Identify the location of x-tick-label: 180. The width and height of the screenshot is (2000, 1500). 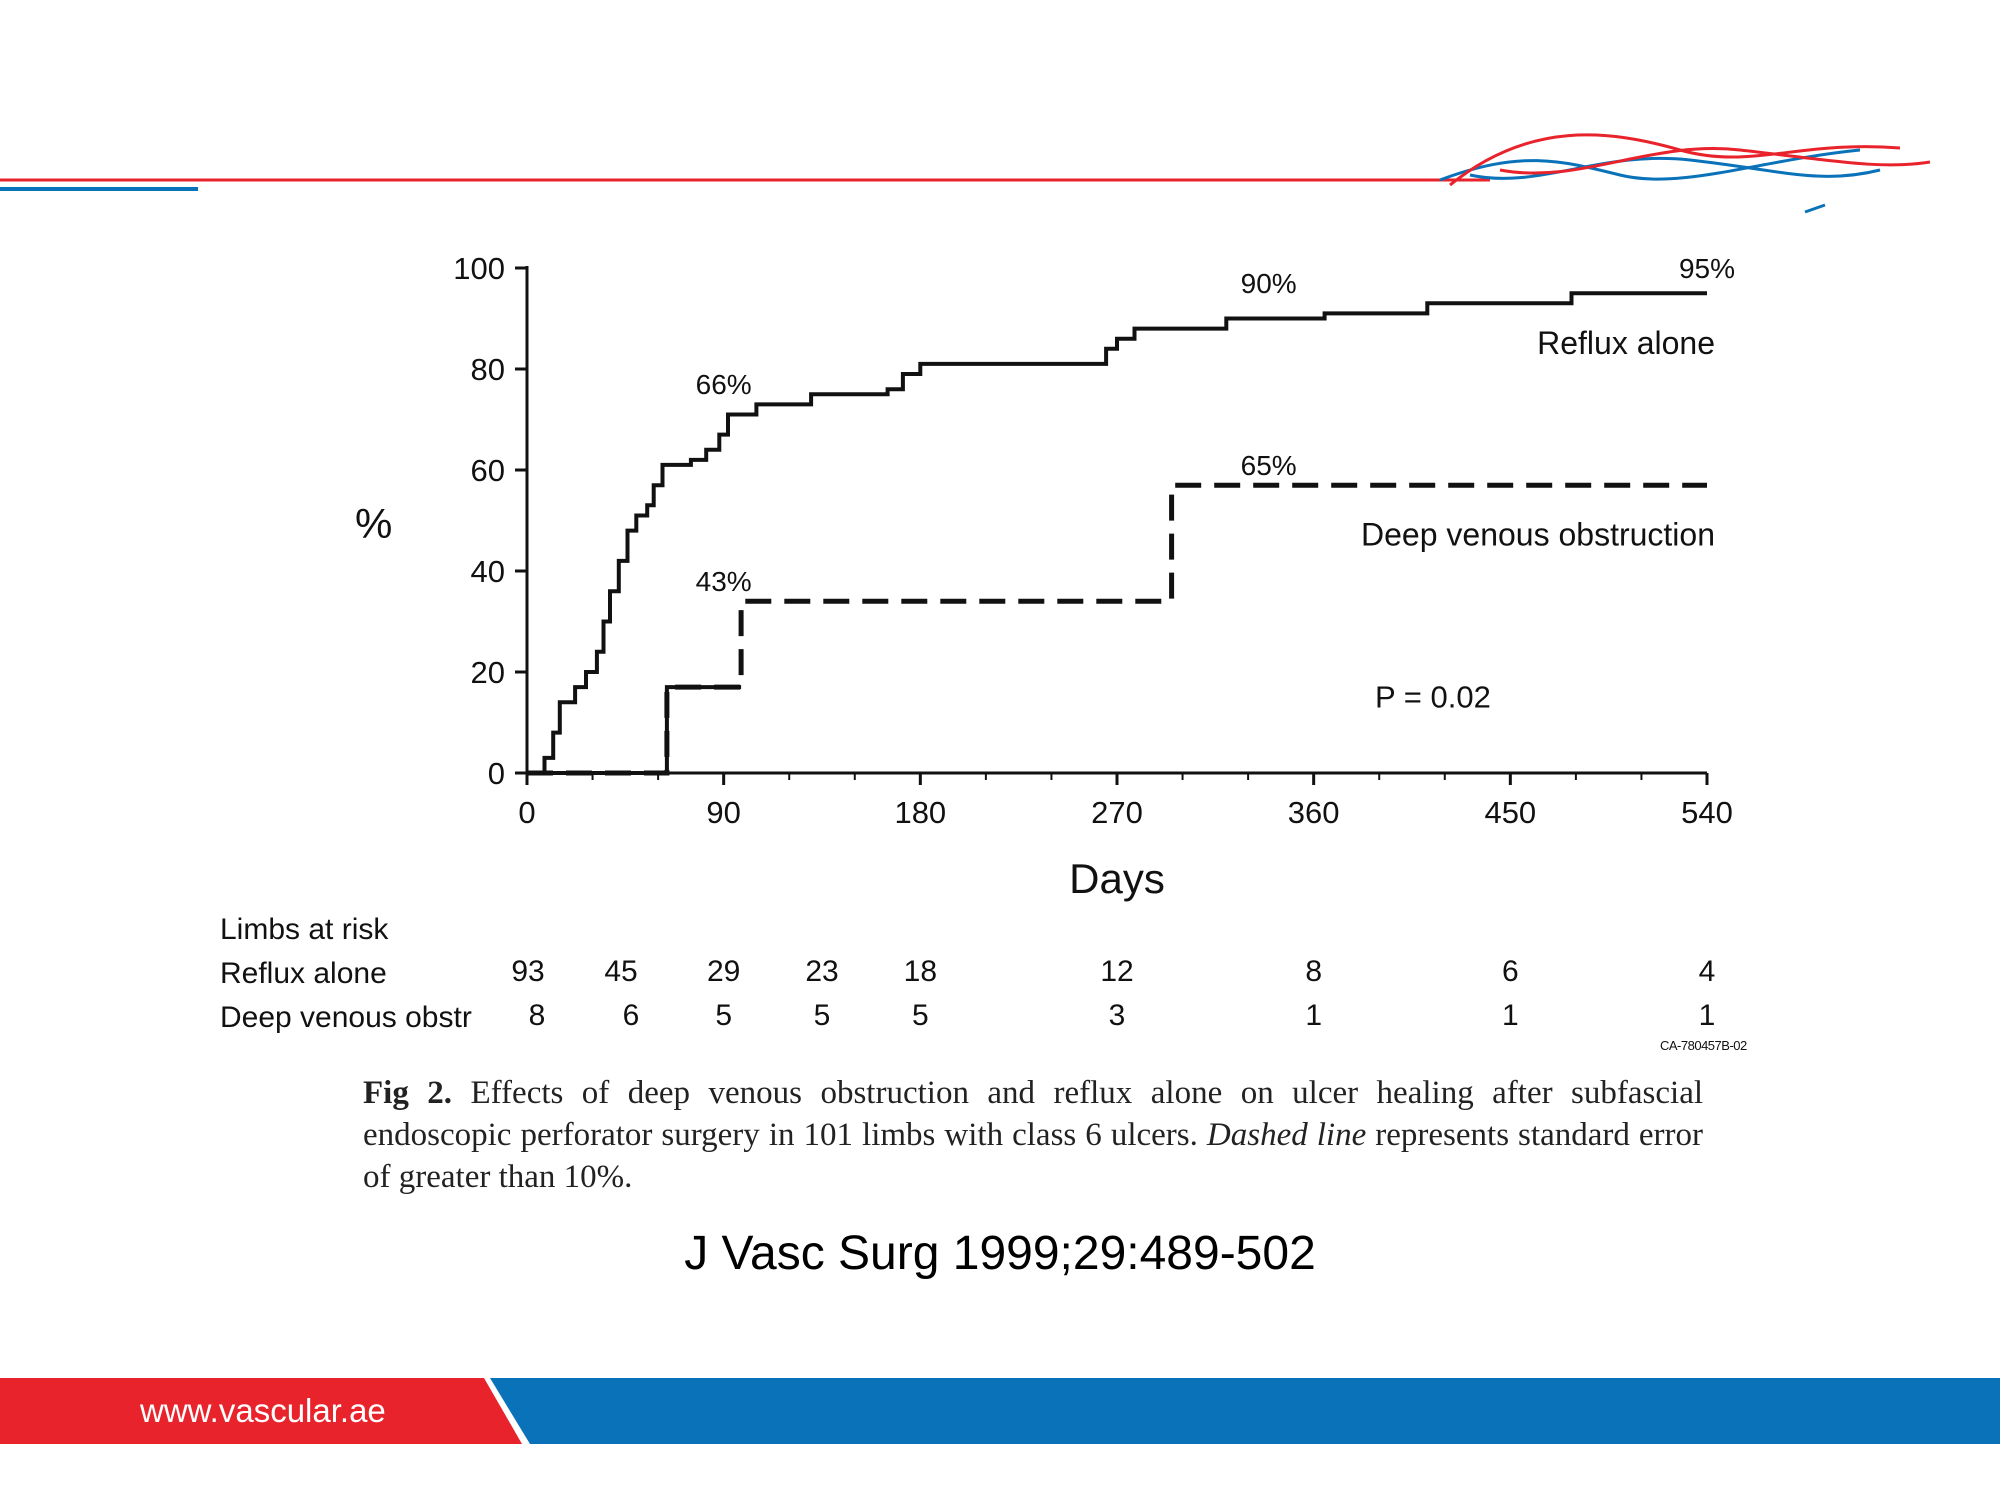
(920, 812).